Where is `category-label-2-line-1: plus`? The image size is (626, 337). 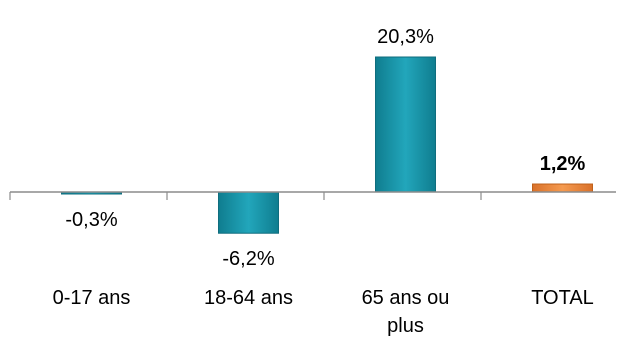
category-label-2-line-1: plus is located at coordinates (405, 326).